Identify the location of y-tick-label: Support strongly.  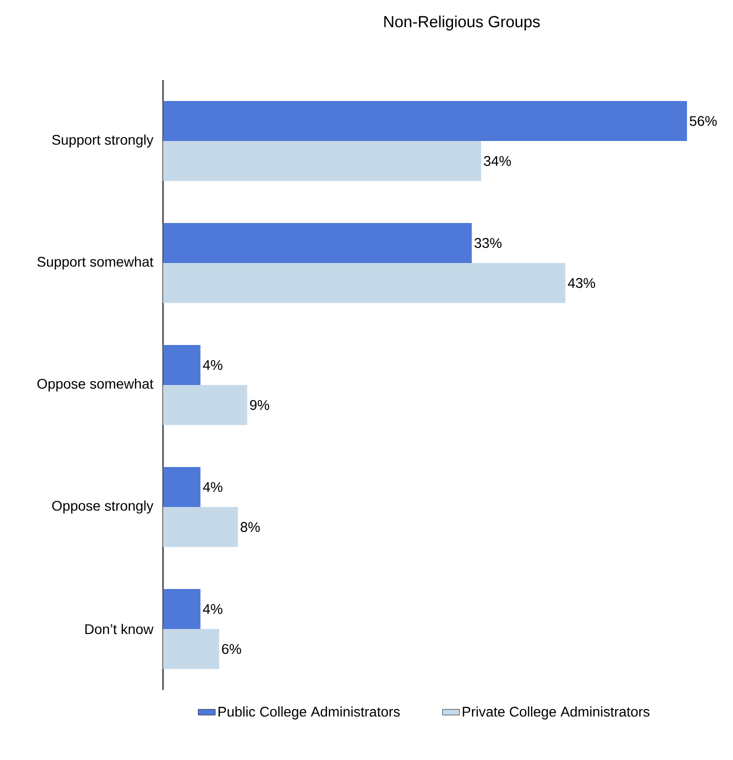
(103, 141).